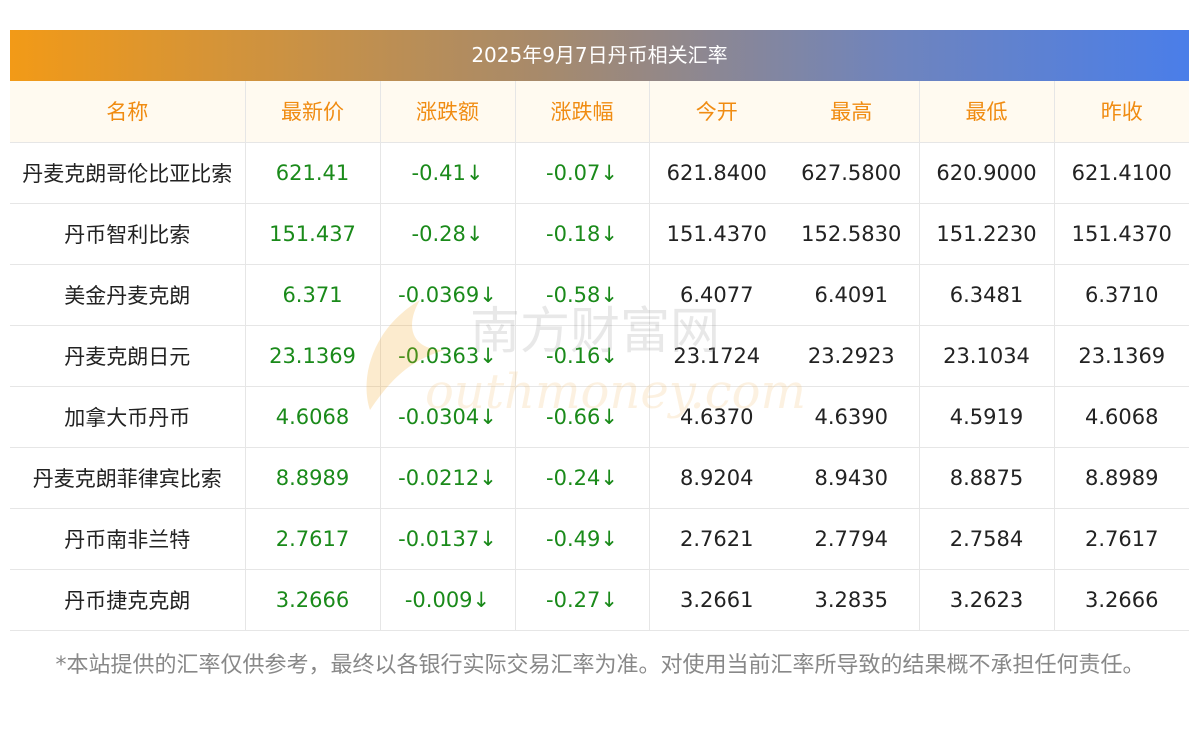 Image resolution: width=1200 pixels, height=733 pixels. I want to click on cell-low: 620.9000, so click(987, 173).